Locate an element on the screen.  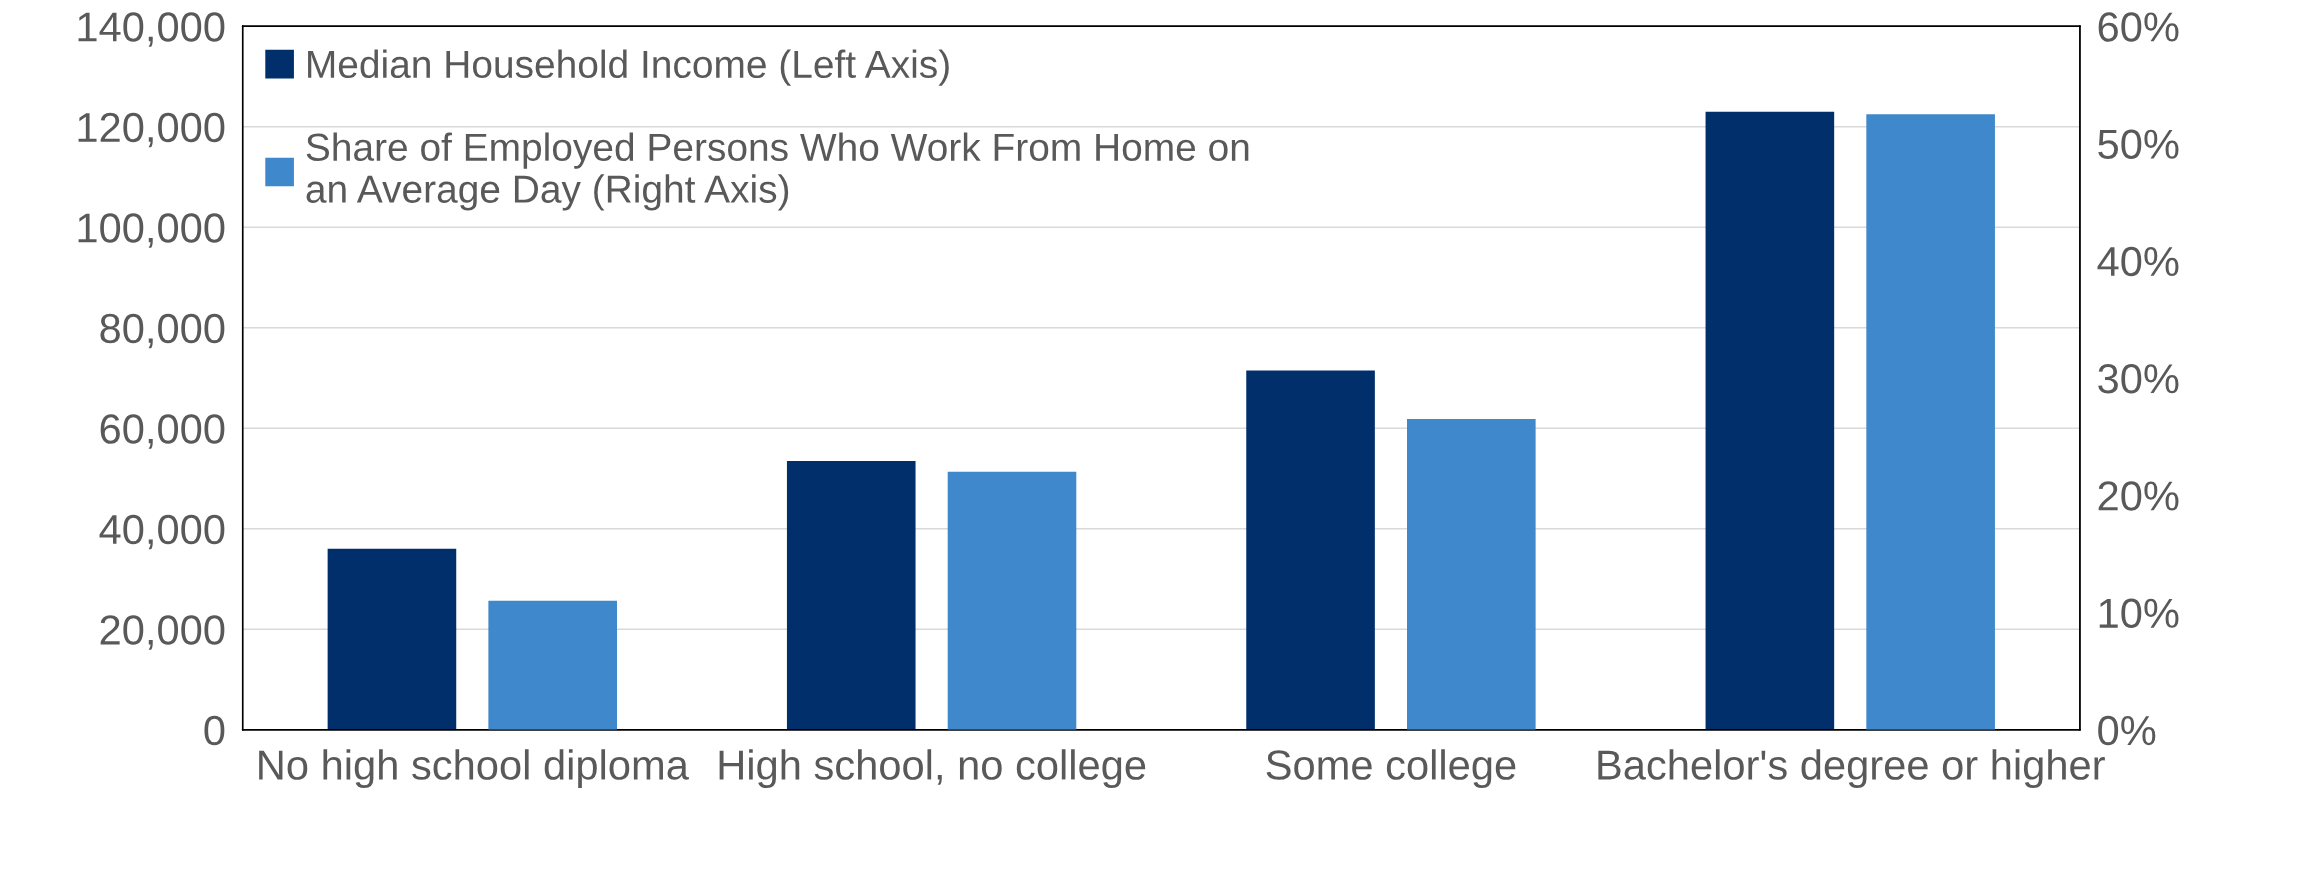
y-tick-label: 40,000 is located at coordinates (162, 532).